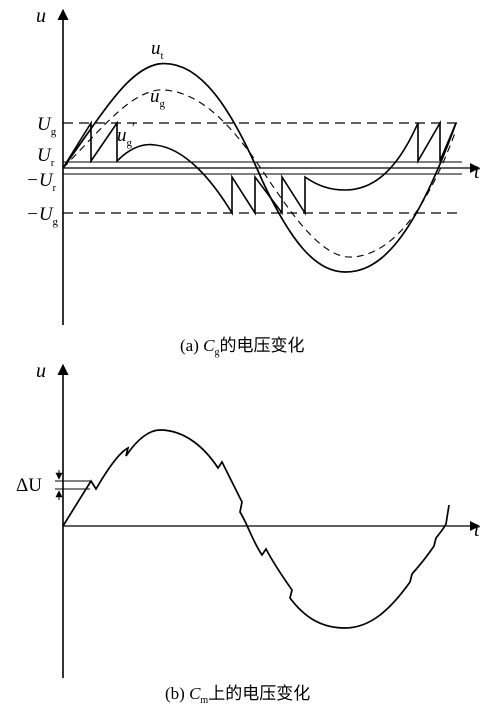  I want to click on label-level-neg-ug: −Ug, so click(42, 216).